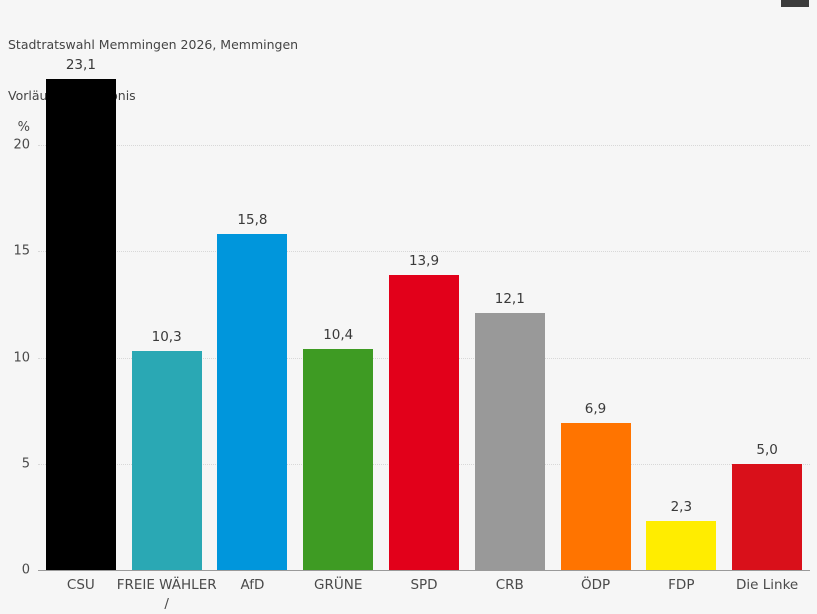  What do you see at coordinates (21, 357) in the screenshot?
I see `y-tick-label-10: 10` at bounding box center [21, 357].